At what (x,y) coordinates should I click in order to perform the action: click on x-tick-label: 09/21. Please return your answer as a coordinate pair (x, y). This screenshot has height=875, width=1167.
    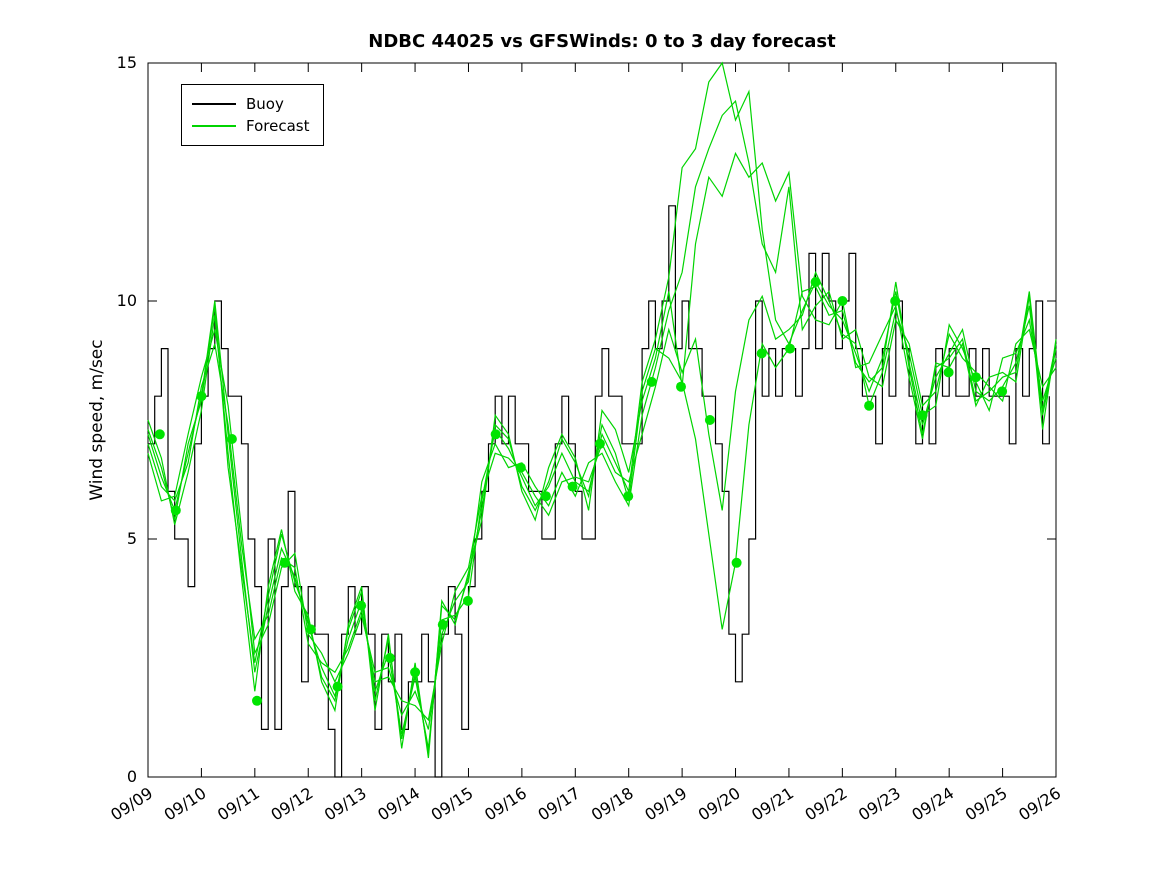
    Looking at the image, I should click on (772, 803).